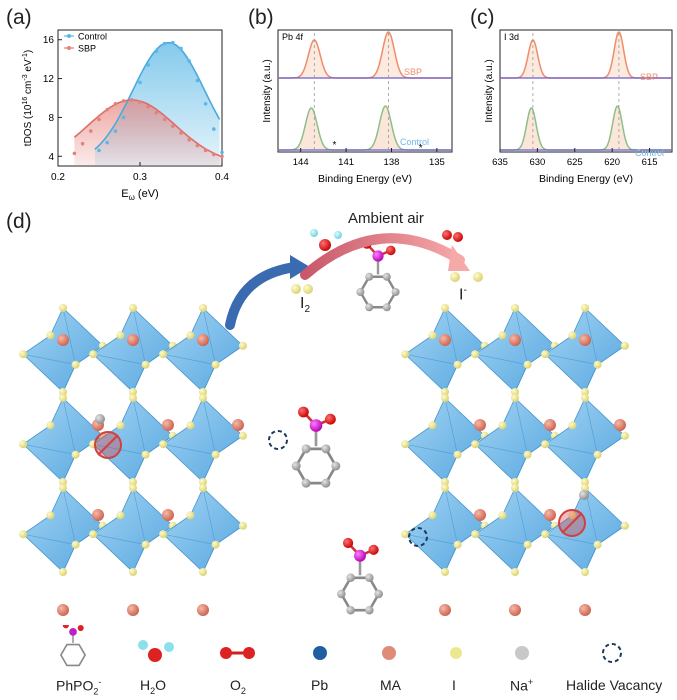 The image size is (677, 700). Describe the element at coordinates (346, 162) in the screenshot. I see `x-tick-label: 141` at that location.